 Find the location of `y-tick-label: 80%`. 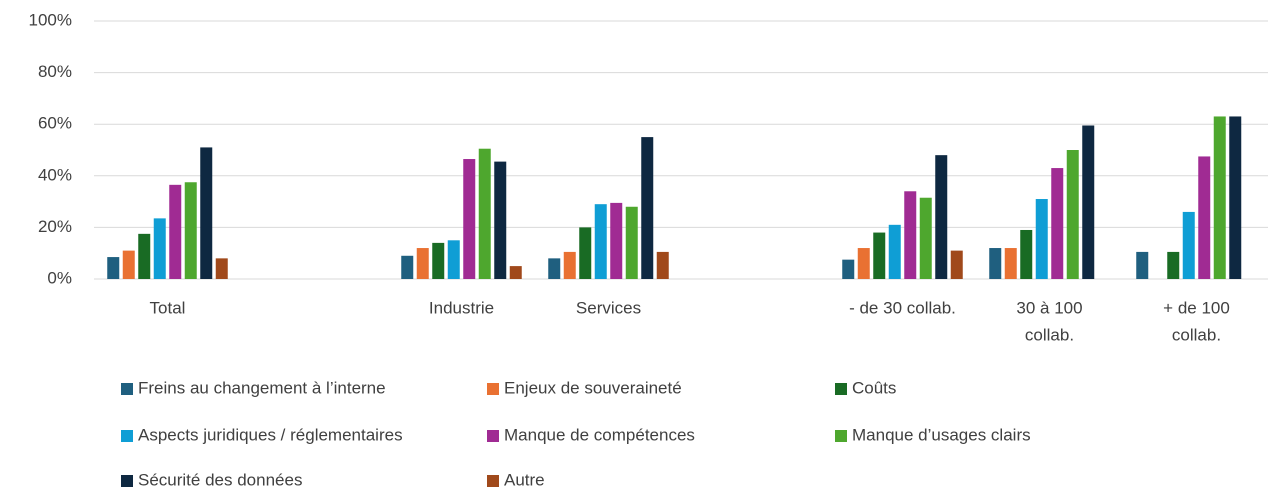

y-tick-label: 80% is located at coordinates (55, 71).